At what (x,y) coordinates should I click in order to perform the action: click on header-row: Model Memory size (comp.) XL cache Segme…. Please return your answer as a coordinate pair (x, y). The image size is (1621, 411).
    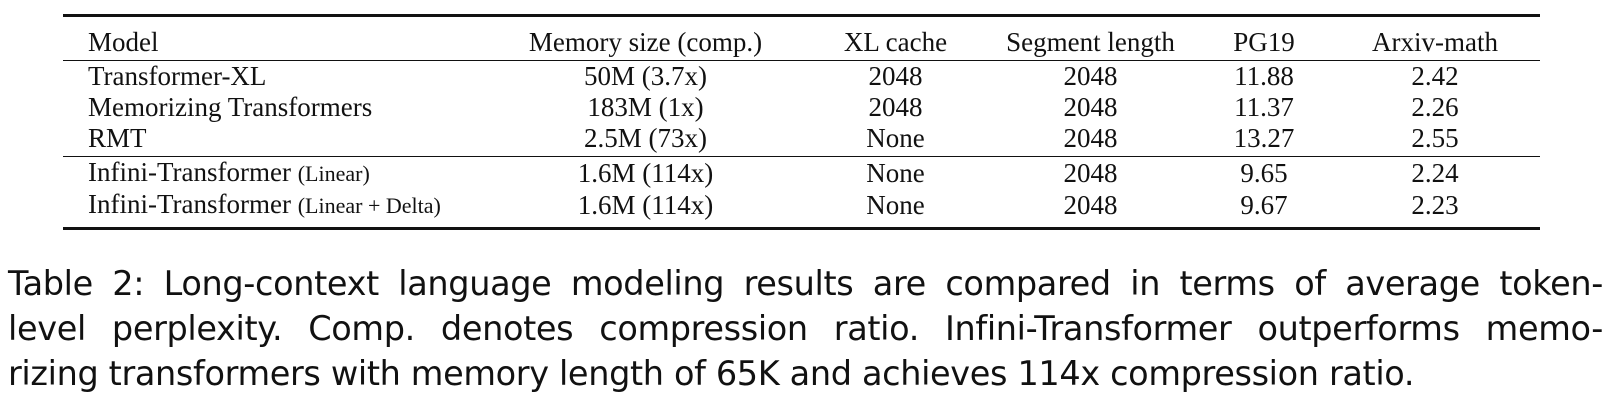
    Looking at the image, I should click on (801, 37).